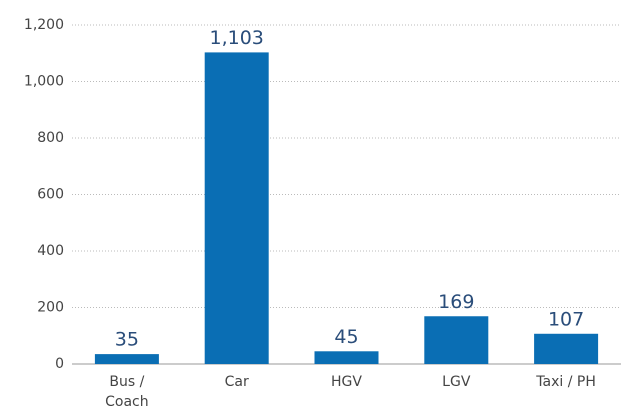  I want to click on x-tick-label: Taxi / PH, so click(566, 382).